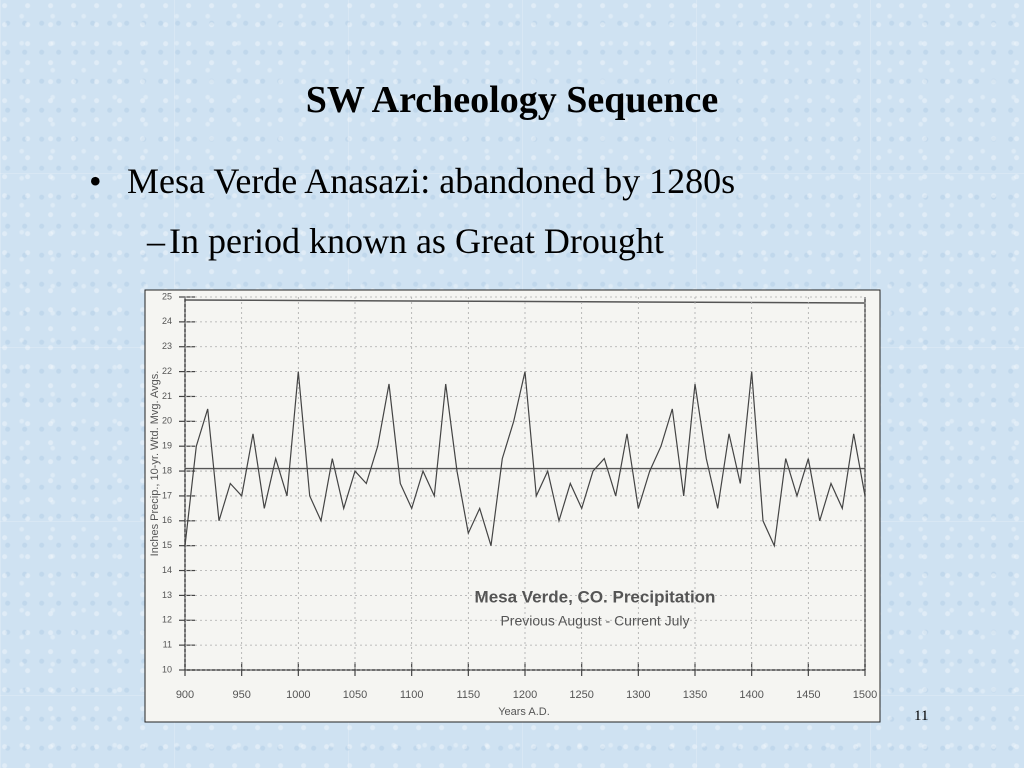  I want to click on x-tick-label: 1000, so click(298, 695).